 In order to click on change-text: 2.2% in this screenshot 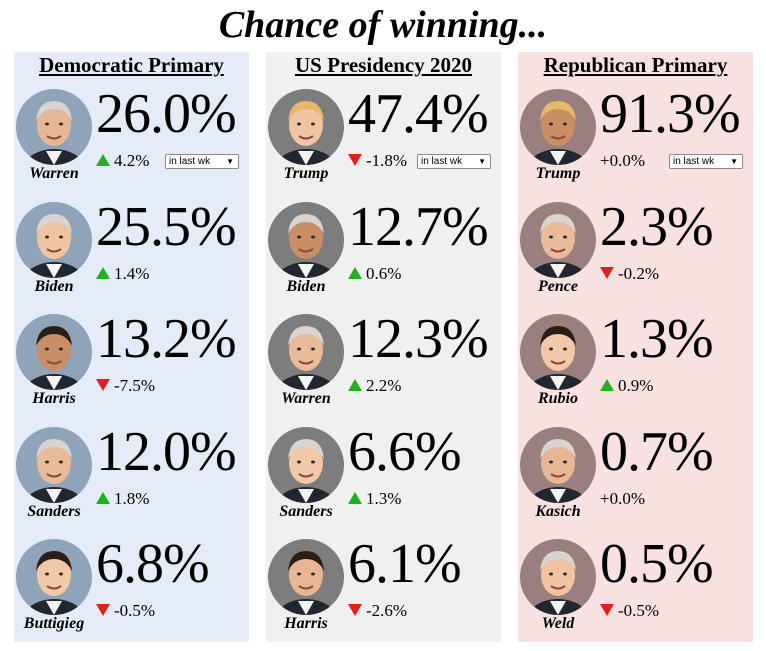, I will do `click(384, 385)`.